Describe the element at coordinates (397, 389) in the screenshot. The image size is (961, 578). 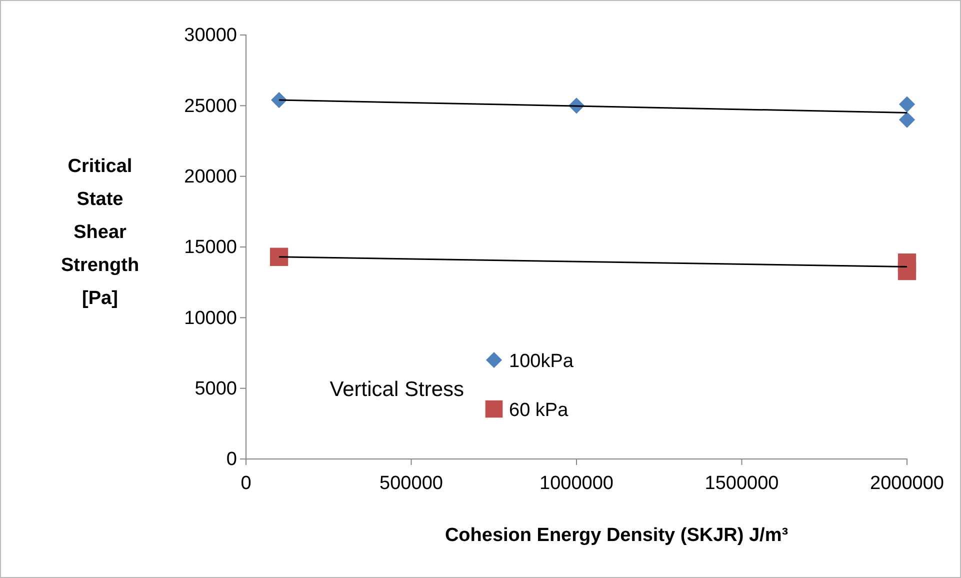
I see `legend-title: Vertical Stress` at that location.